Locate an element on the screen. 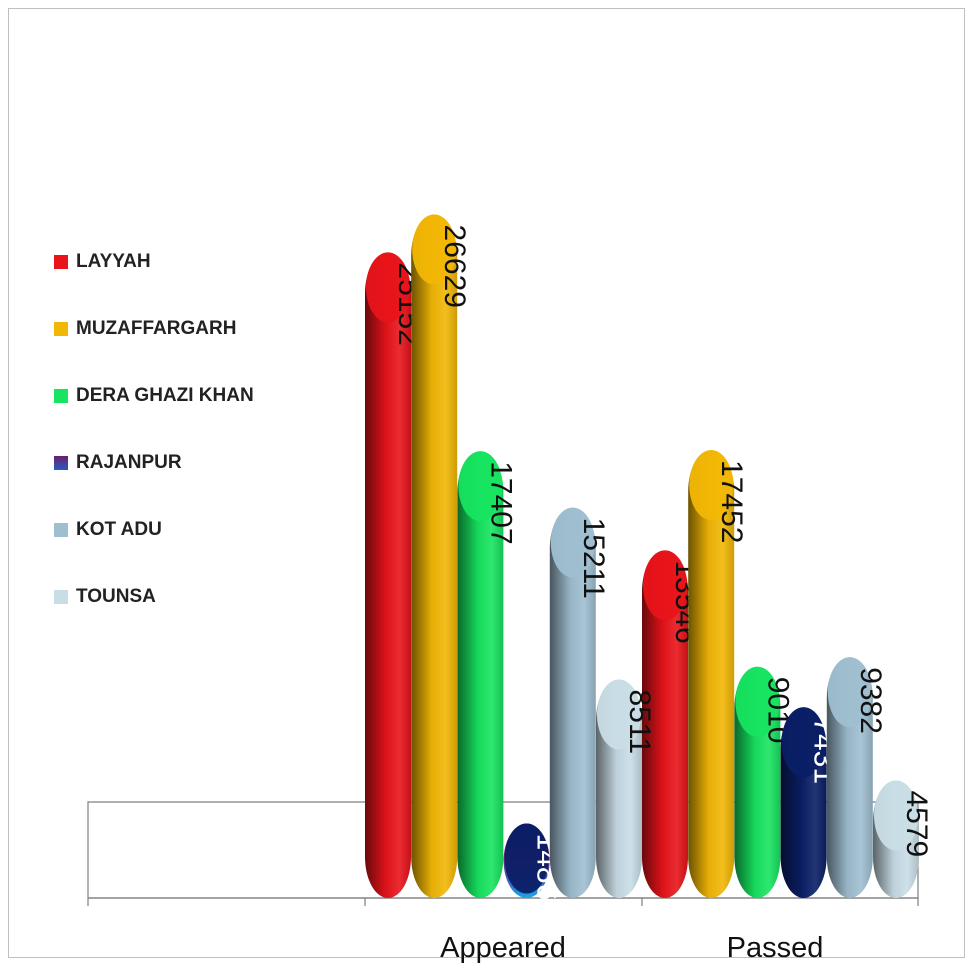 The height and width of the screenshot is (967, 973). category-labels: Appeared Passed is located at coordinates (631, 948).